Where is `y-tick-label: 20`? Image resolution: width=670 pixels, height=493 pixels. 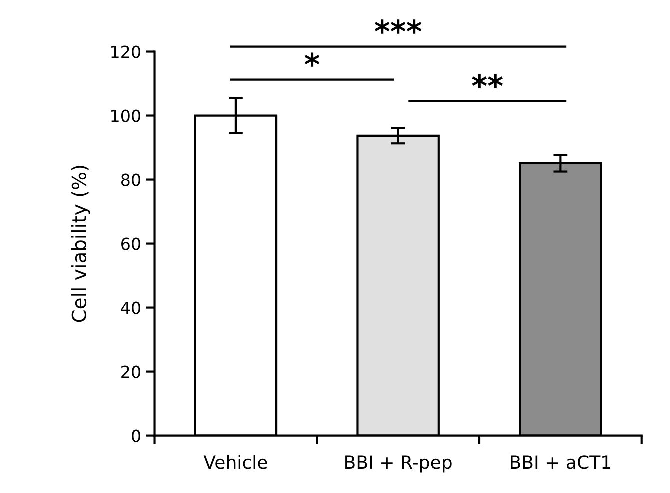
y-tick-label: 20 is located at coordinates (131, 372).